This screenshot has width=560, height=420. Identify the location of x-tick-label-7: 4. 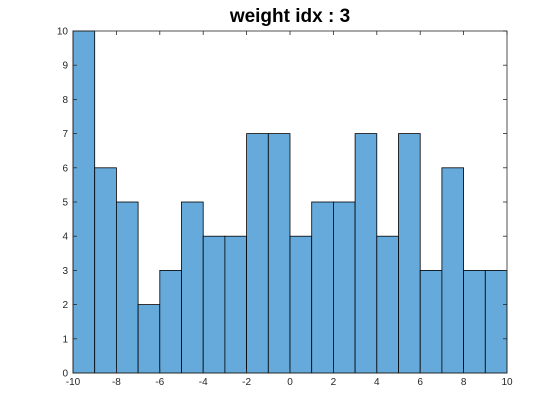
(377, 382).